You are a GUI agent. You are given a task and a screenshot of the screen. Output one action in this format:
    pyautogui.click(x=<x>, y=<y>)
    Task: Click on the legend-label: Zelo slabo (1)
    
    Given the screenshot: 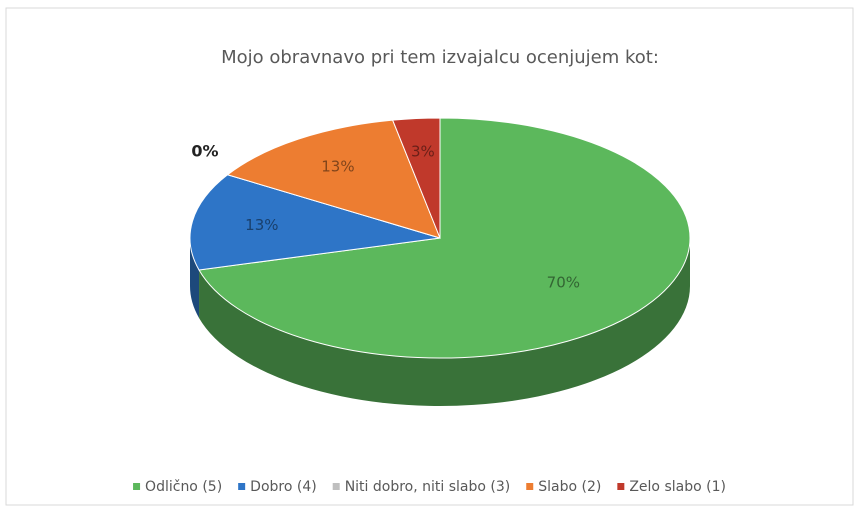 What is the action you would take?
    pyautogui.click(x=677, y=487)
    